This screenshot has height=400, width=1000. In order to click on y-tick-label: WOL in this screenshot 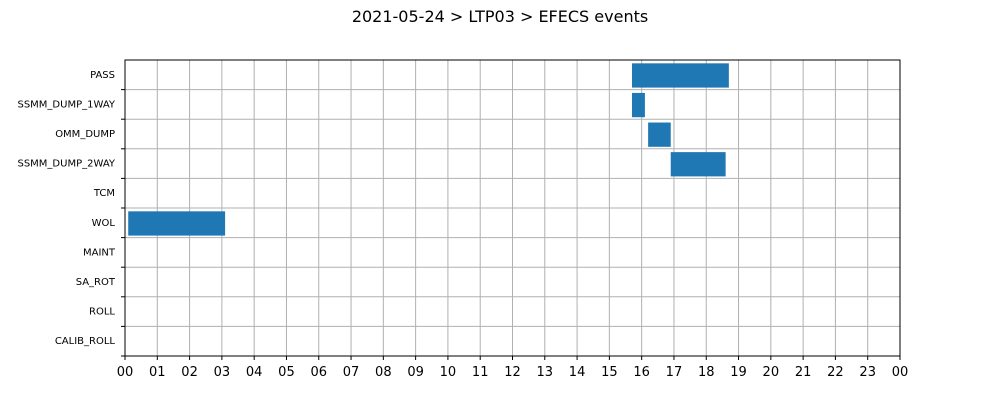, I will do `click(104, 223)`.